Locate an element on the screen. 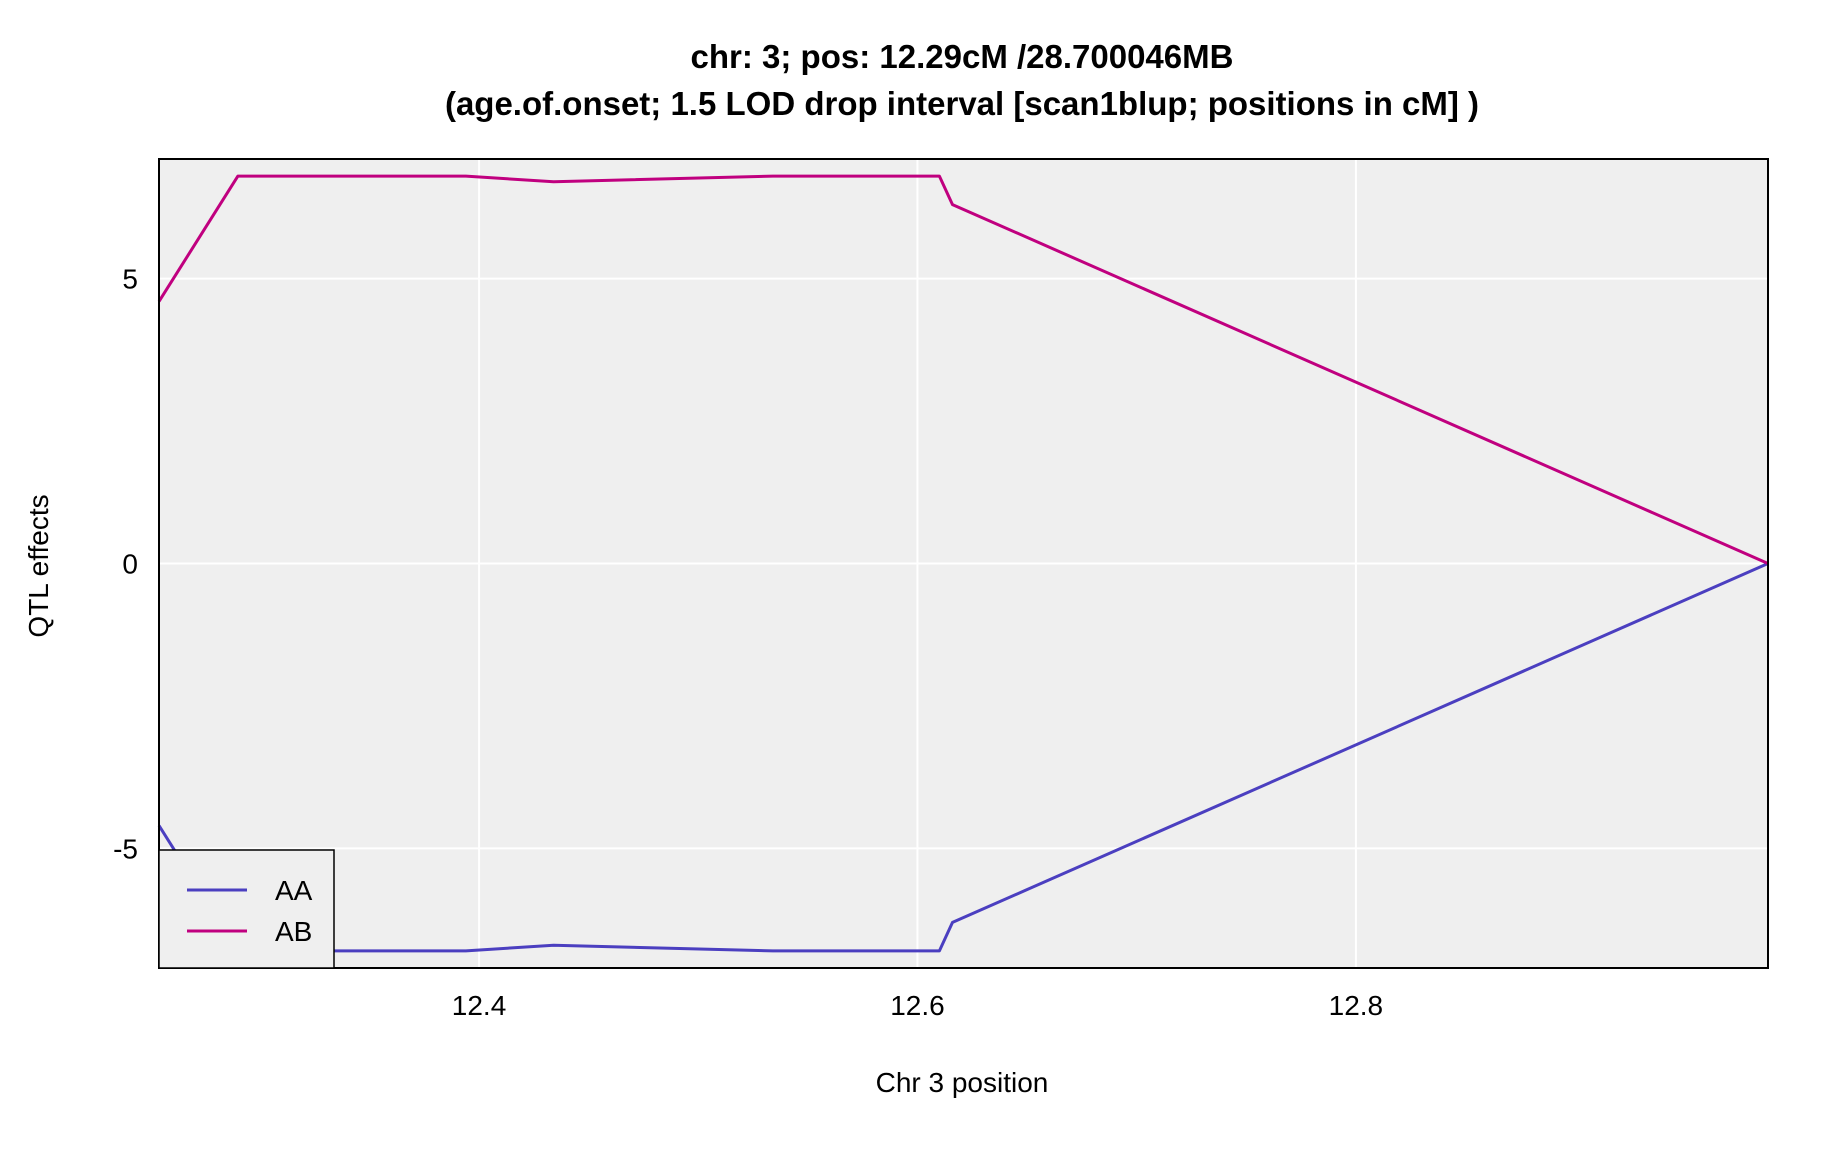 The height and width of the screenshot is (1152, 1824). x-tick-label: 12.6 is located at coordinates (917, 1005).